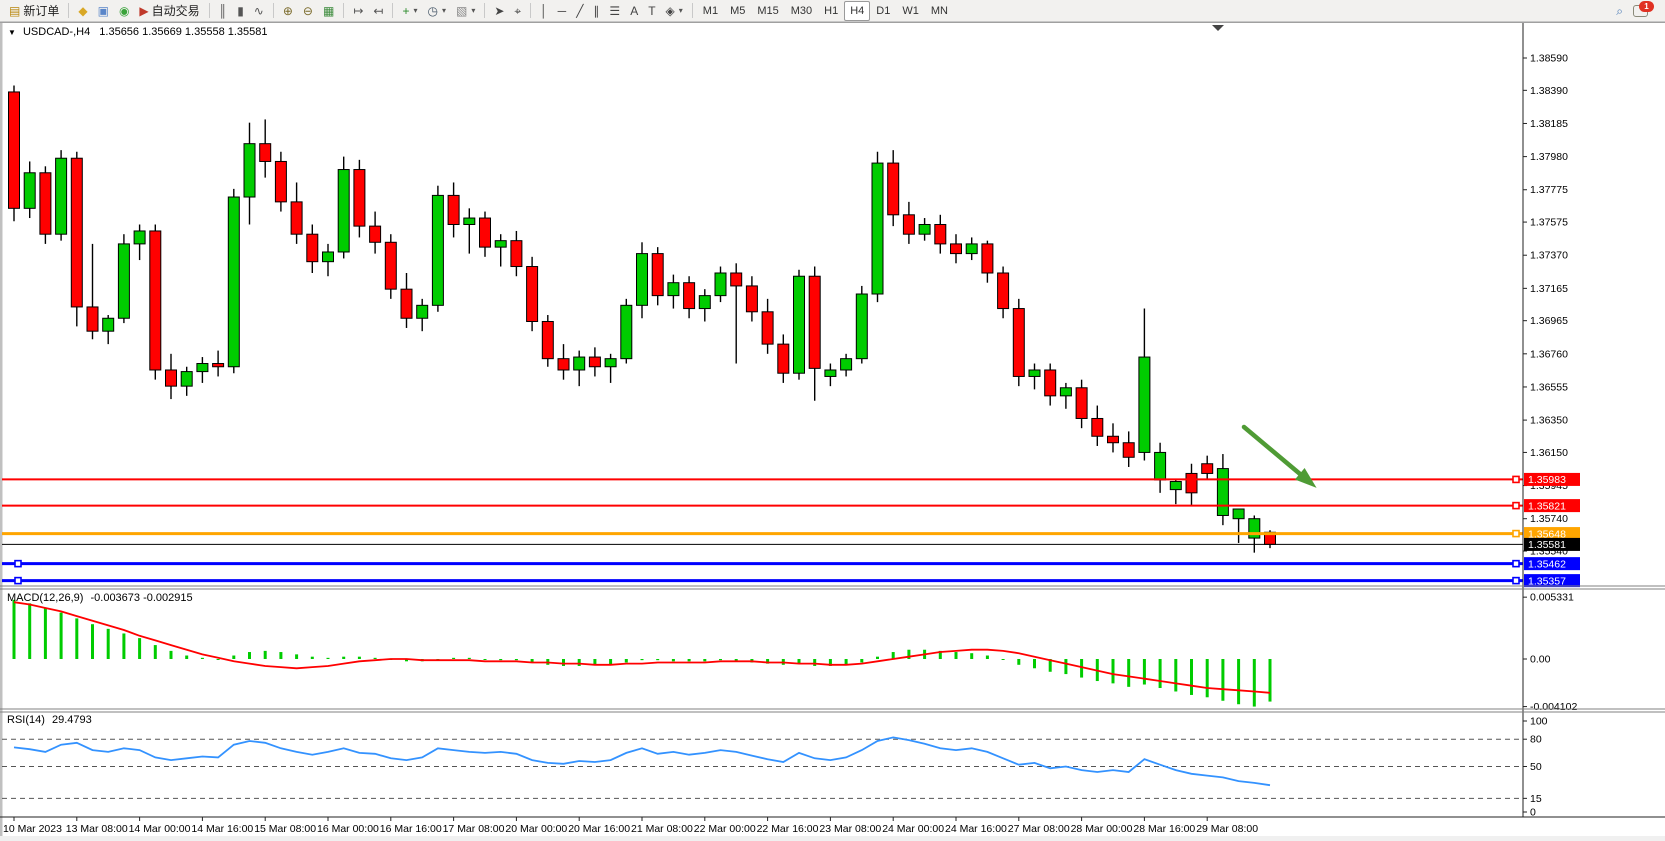  I want to click on cursor-icon: ➤, so click(499, 11).